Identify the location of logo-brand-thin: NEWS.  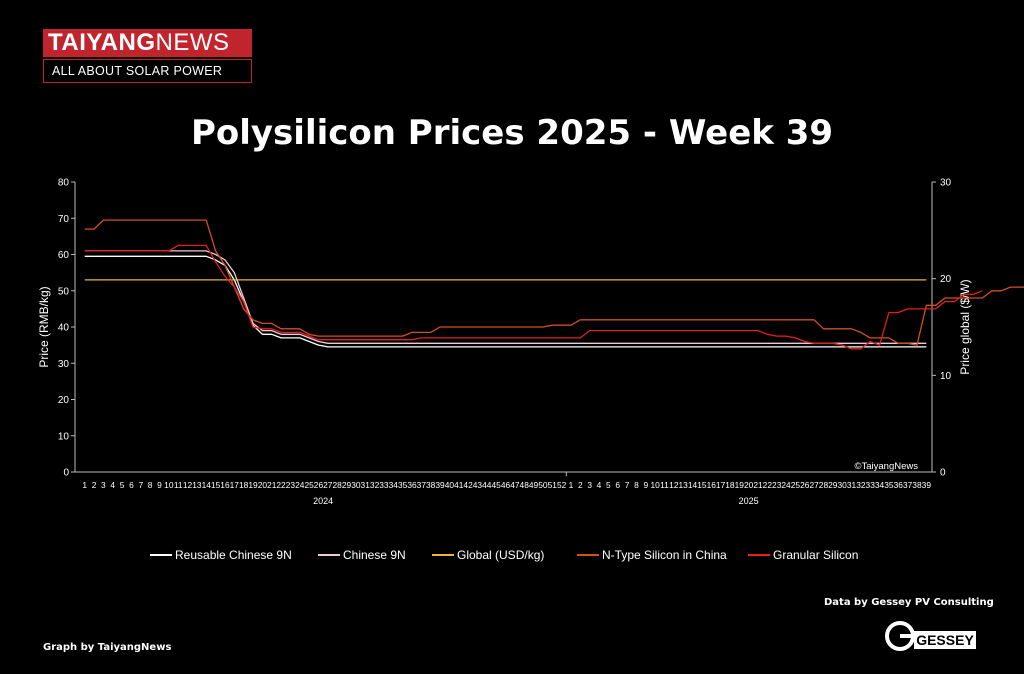
(192, 42).